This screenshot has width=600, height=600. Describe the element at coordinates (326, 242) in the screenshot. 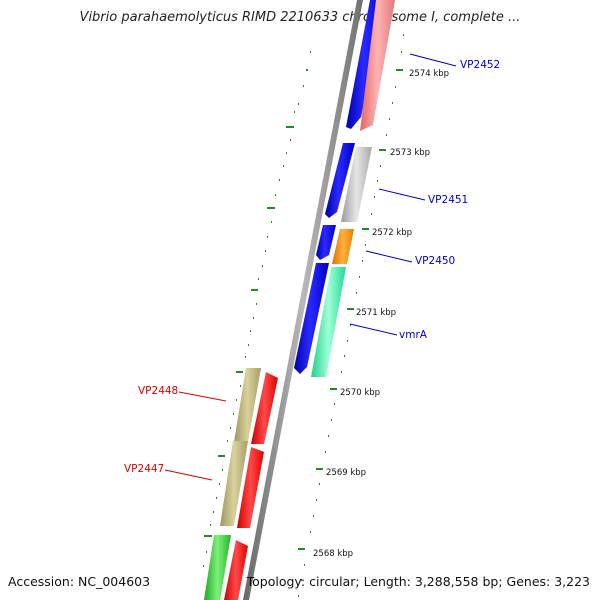

I see `reverse-cds-vp2450` at that location.